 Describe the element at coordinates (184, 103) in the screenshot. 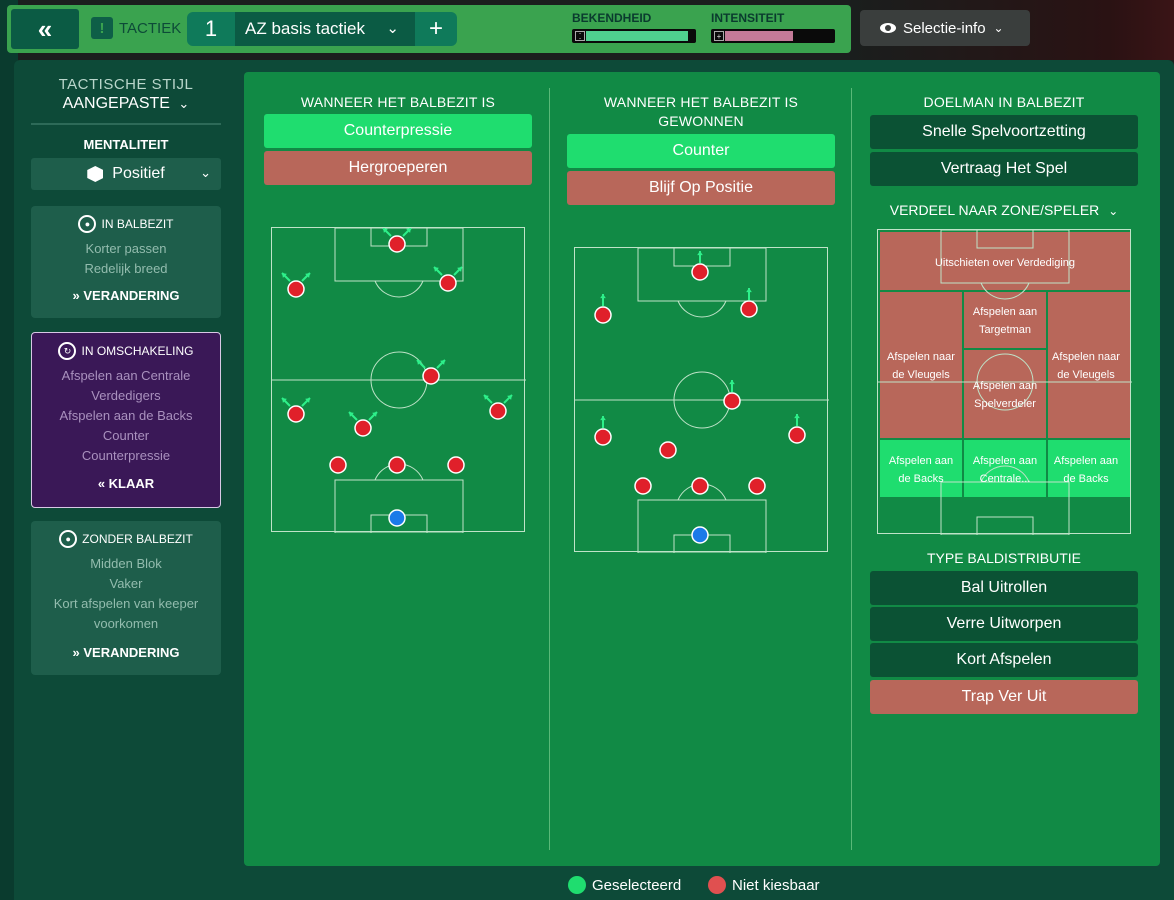

I see `chevron-down-icon: ⌄` at that location.